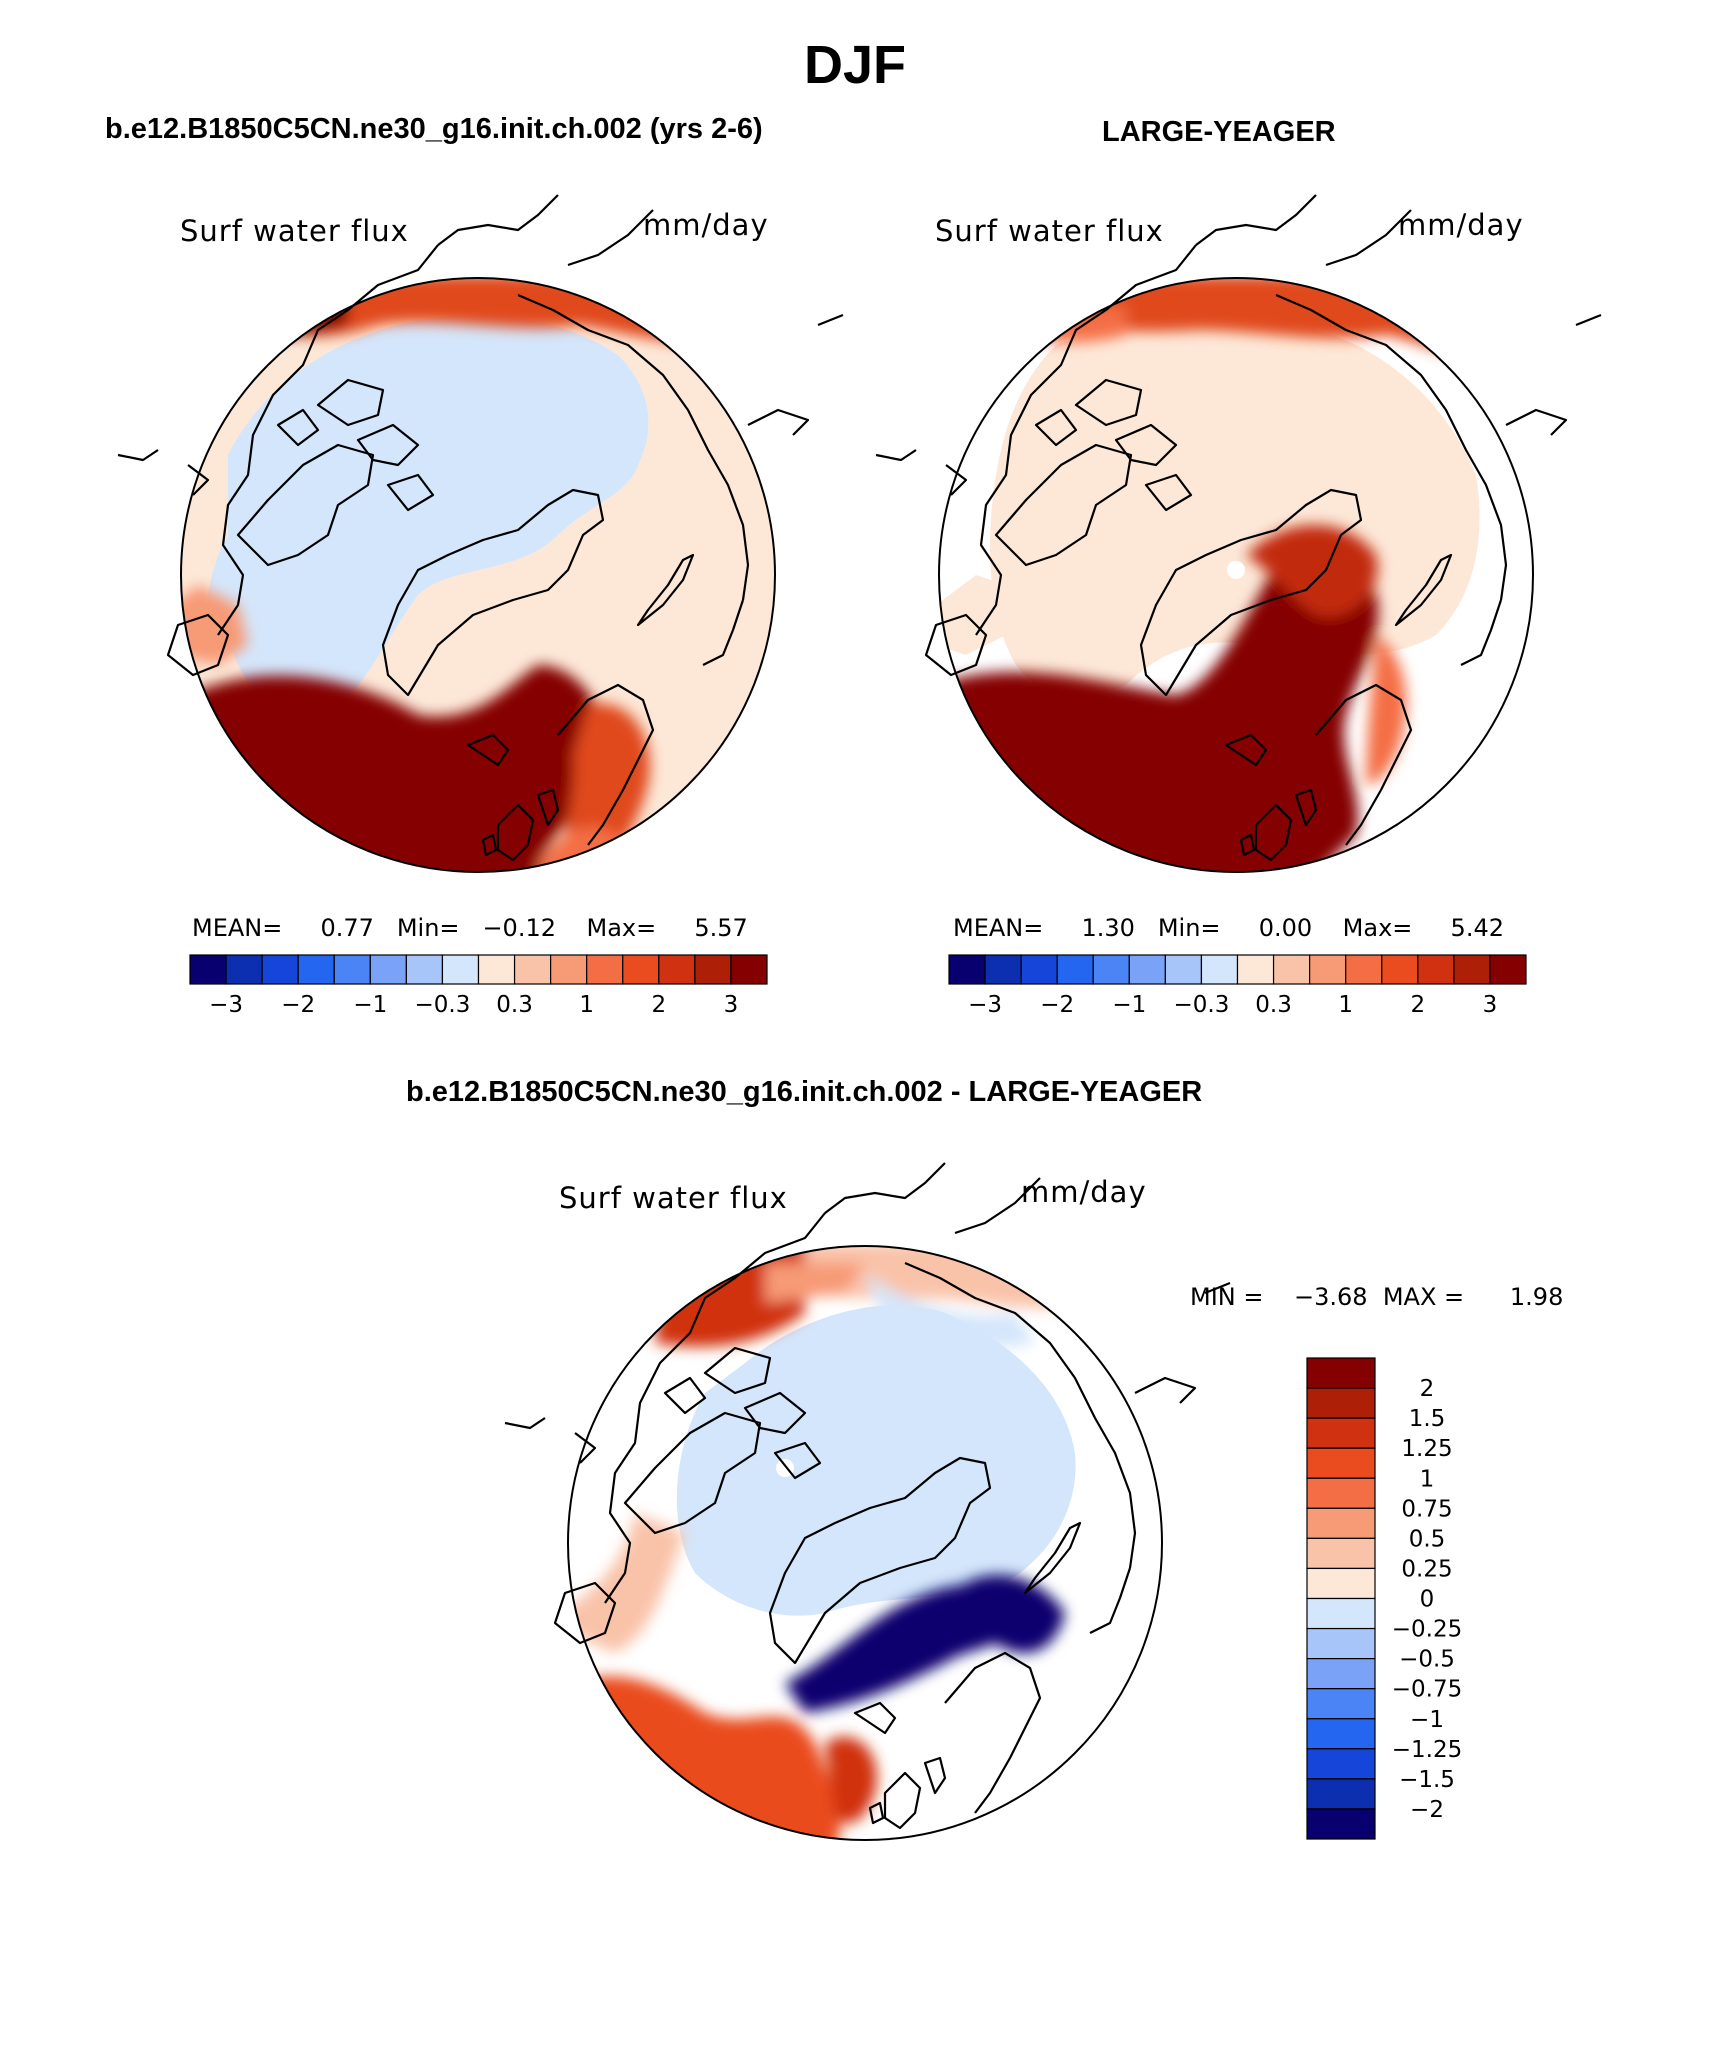  What do you see at coordinates (1427, 1419) in the screenshot?
I see `colorbar-tick-label: 1.5` at bounding box center [1427, 1419].